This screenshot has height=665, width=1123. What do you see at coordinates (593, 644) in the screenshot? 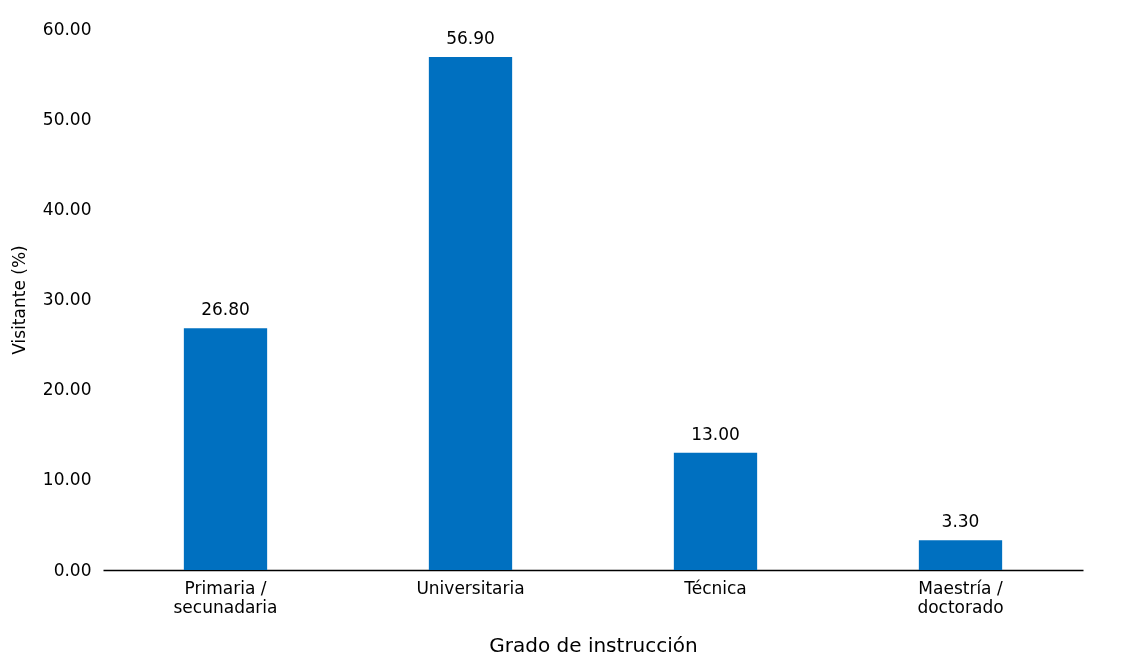
I see `x-axis-title: Grado de instrucción` at bounding box center [593, 644].